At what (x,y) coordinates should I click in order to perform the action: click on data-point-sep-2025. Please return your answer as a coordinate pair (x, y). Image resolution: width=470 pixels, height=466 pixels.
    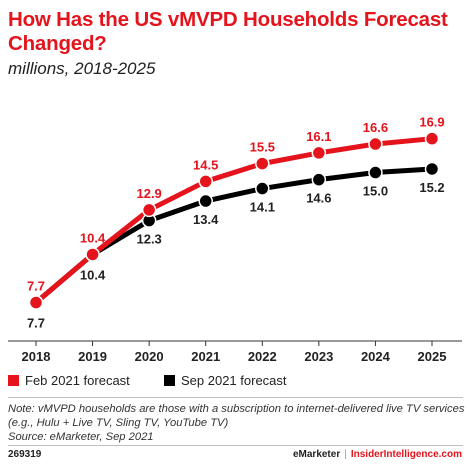
    Looking at the image, I should click on (432, 169).